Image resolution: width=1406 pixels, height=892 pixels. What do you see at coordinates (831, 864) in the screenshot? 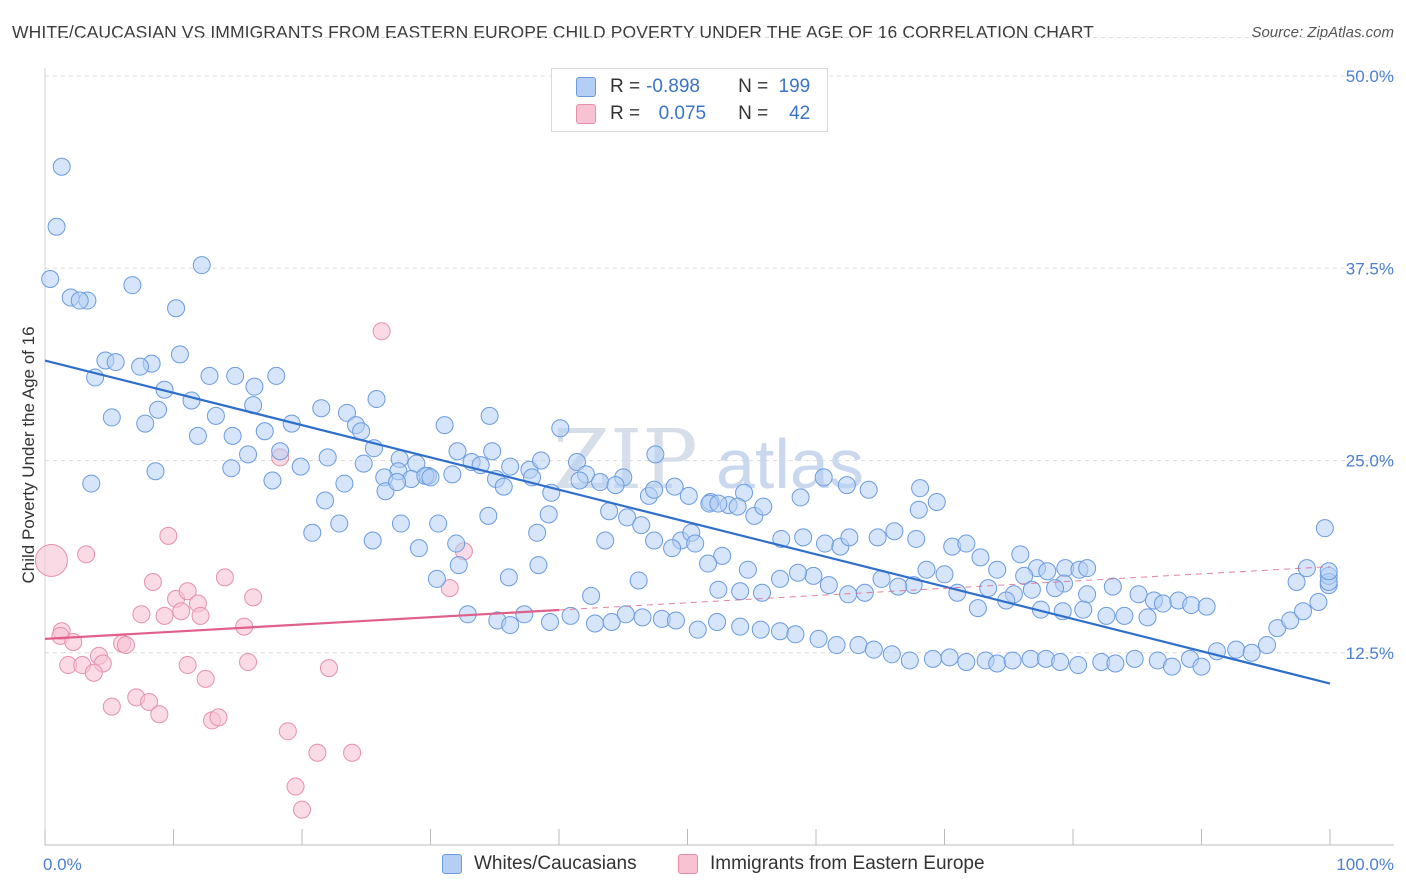
I see `bottom-legend-immigrants: Immigrants from Eastern Europe` at bounding box center [831, 864].